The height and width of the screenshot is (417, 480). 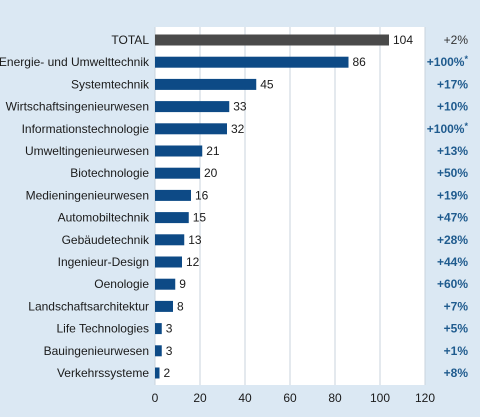 I want to click on category-label: Life Technologies, so click(x=102, y=329).